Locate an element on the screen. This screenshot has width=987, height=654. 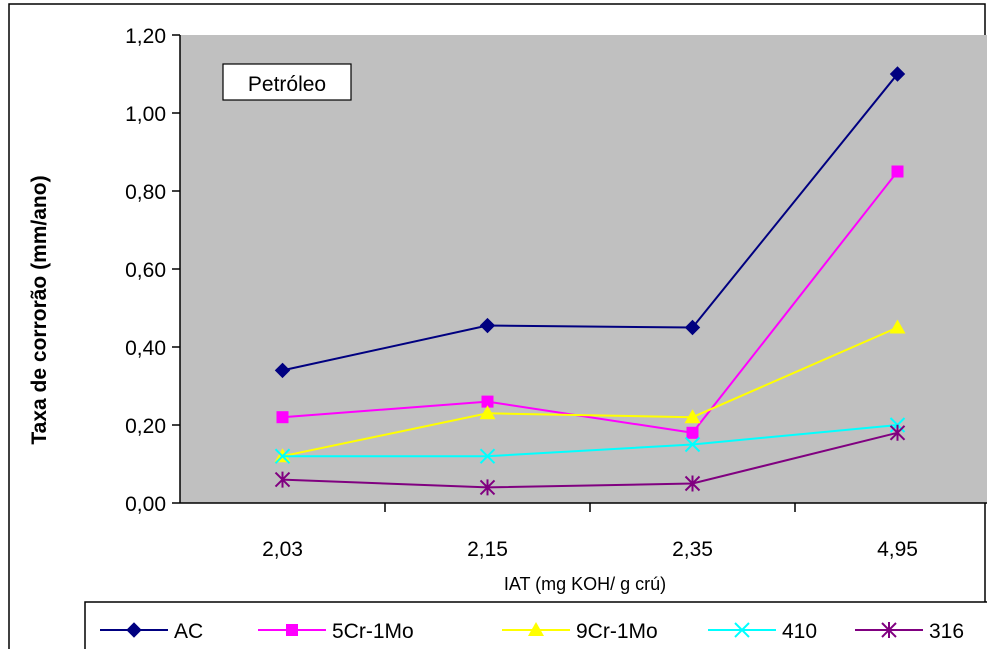
legend-entry-9cr-1mo: 9Cr-1Mo is located at coordinates (580, 631).